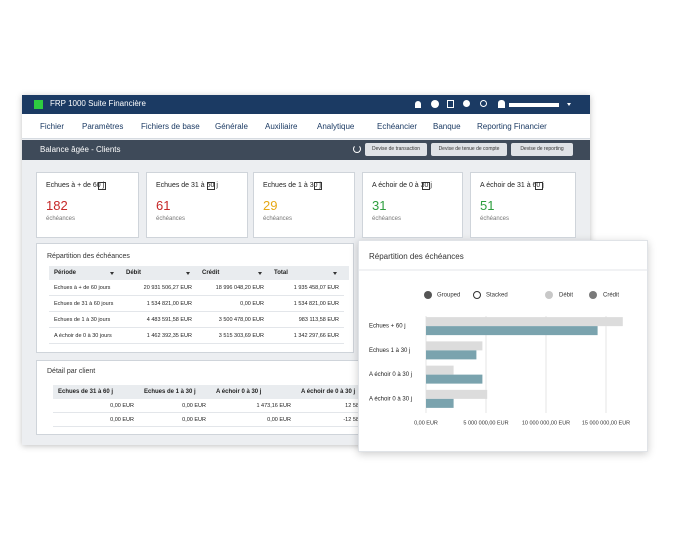 This screenshot has width=680, height=540. Describe the element at coordinates (412, 205) in the screenshot. I see `kpi-card: A échoir de 0 à 30 j 31 échéances` at that location.